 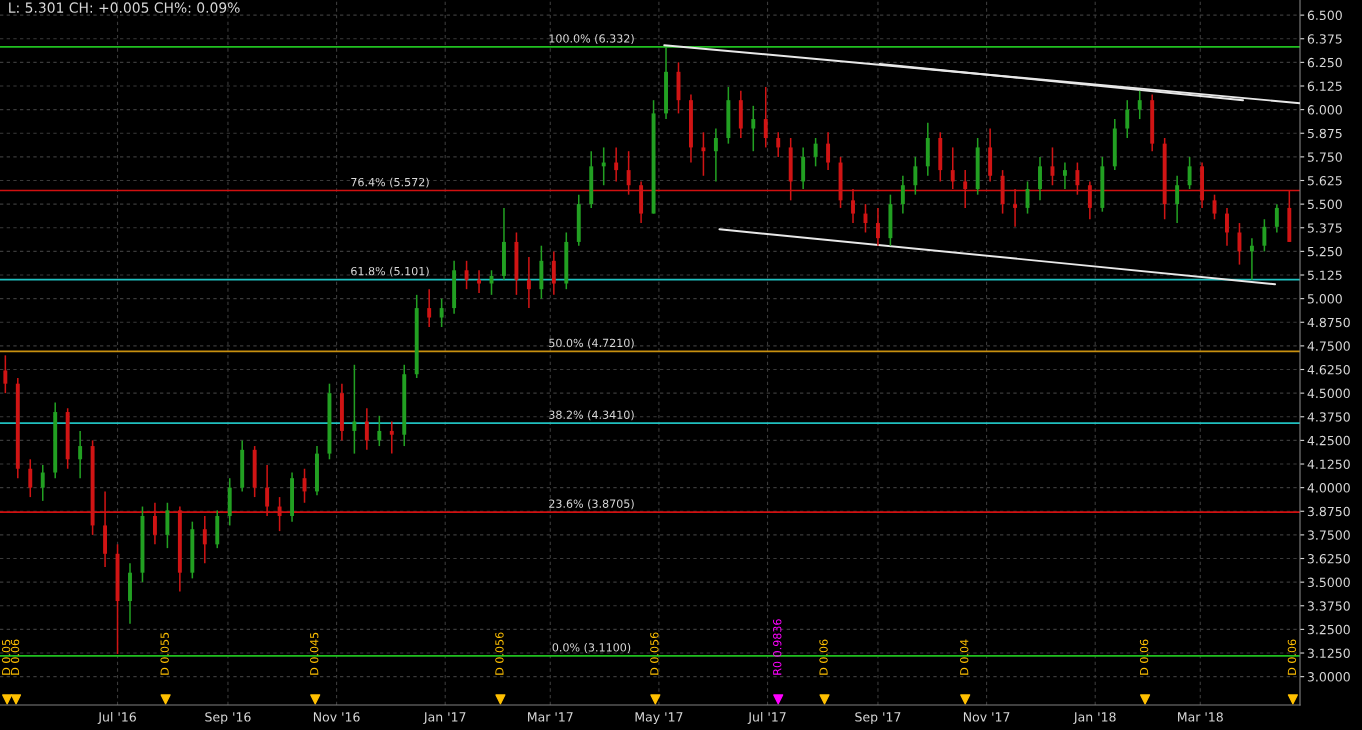 I want to click on y-tick-label: 5.000, so click(x=1324, y=299).